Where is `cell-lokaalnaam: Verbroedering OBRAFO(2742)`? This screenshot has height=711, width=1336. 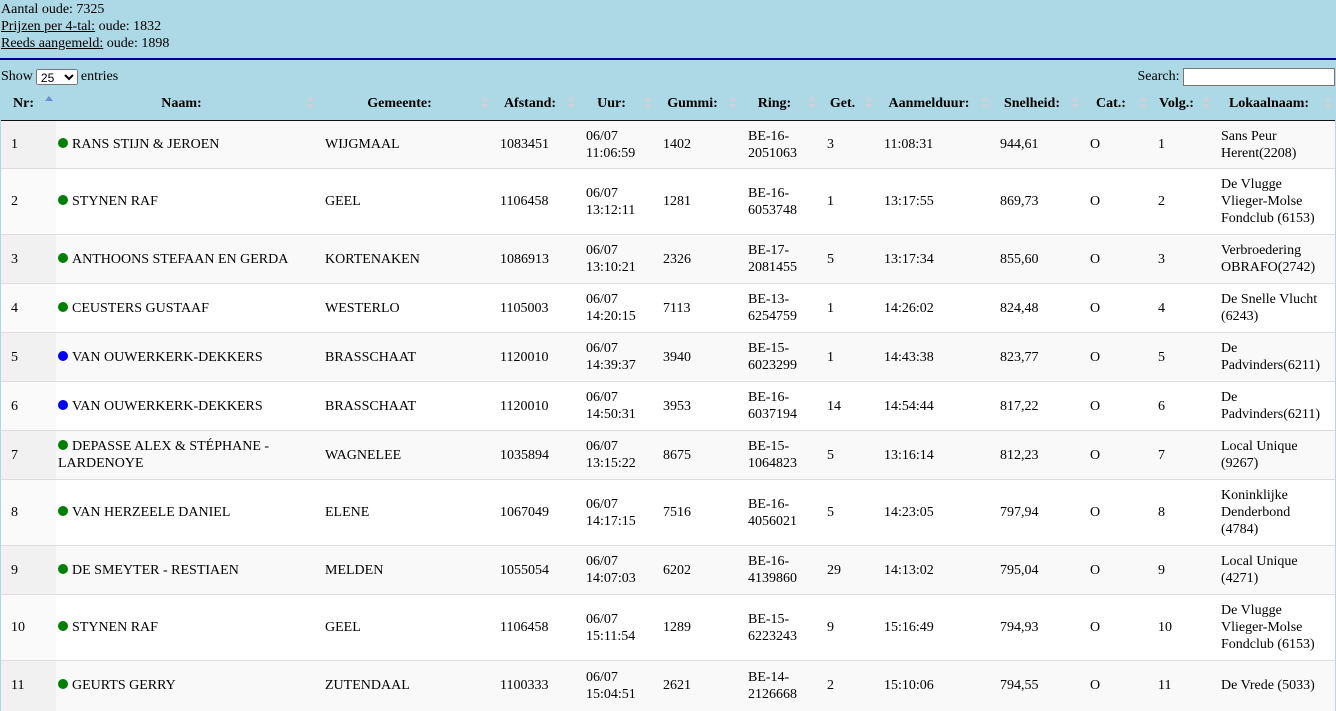 cell-lokaalnaam: Verbroedering OBRAFO(2742) is located at coordinates (1274, 259).